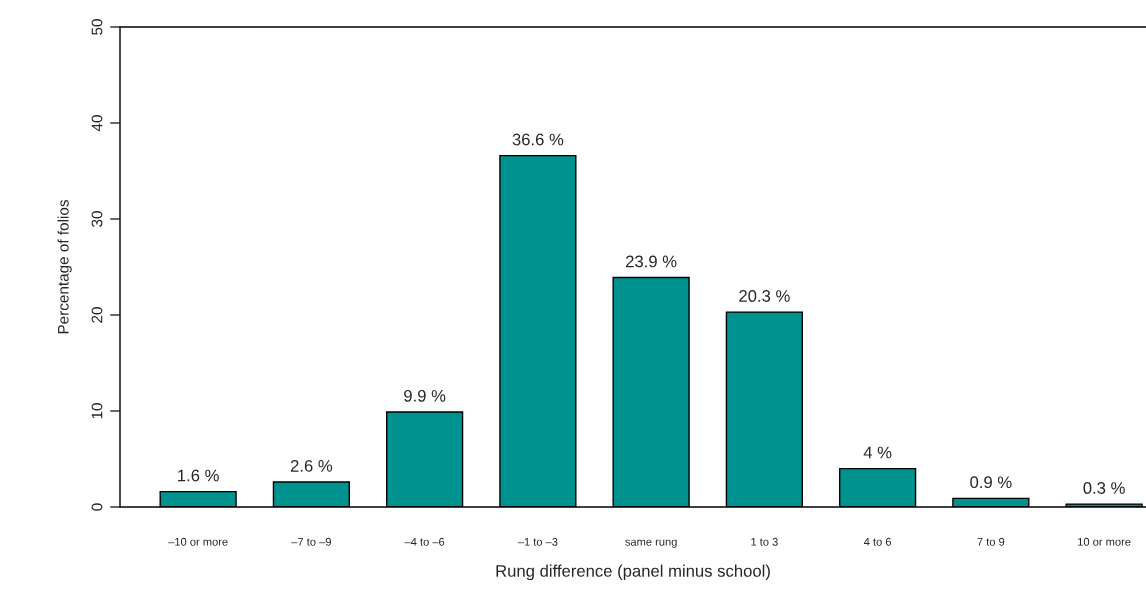 The height and width of the screenshot is (592, 1146). Describe the element at coordinates (537, 541) in the screenshot. I see `x-tick-label: –1 to –3` at that location.